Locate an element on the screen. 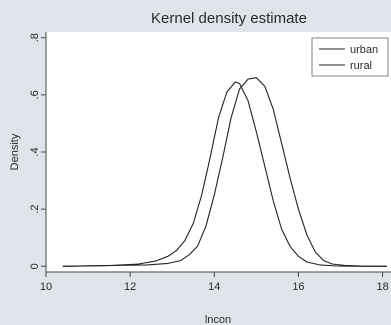  x-tick-label: 10 is located at coordinates (46, 287).